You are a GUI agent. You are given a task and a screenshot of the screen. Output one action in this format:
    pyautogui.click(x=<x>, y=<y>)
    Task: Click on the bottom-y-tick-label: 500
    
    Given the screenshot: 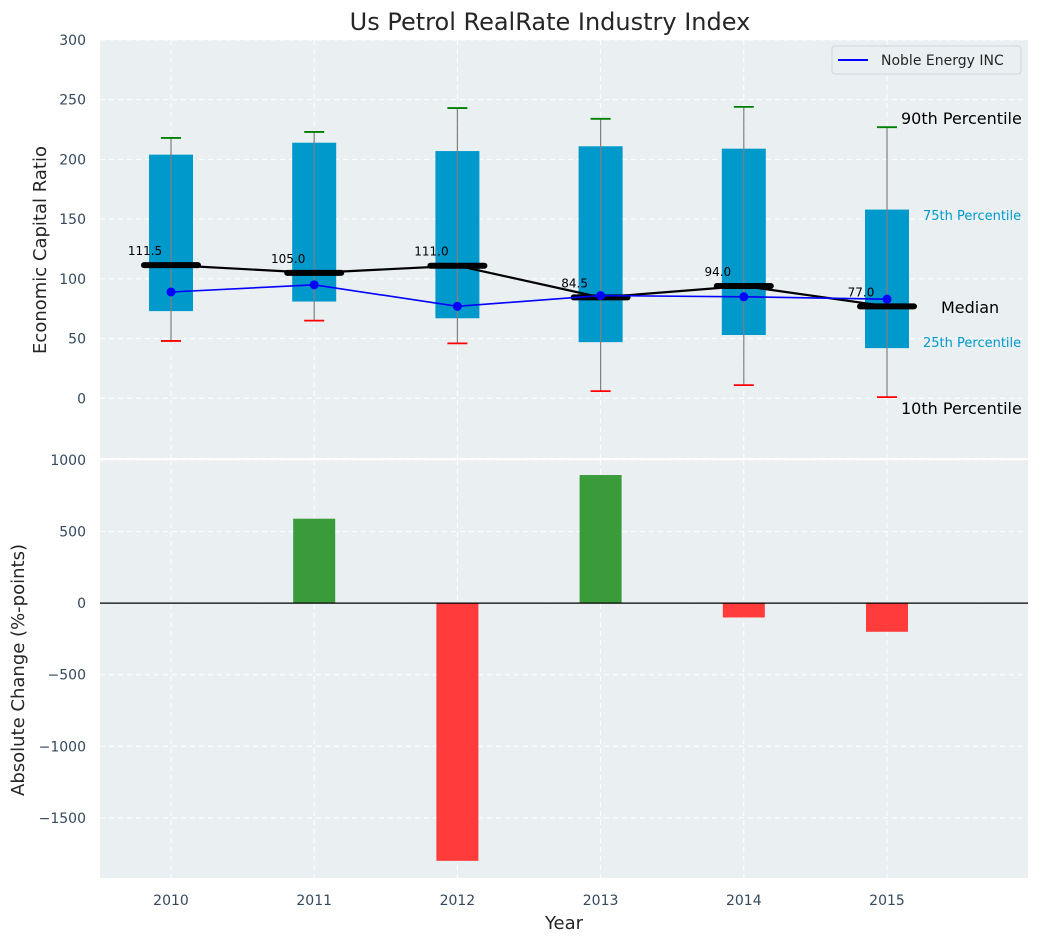 What is the action you would take?
    pyautogui.click(x=72, y=533)
    